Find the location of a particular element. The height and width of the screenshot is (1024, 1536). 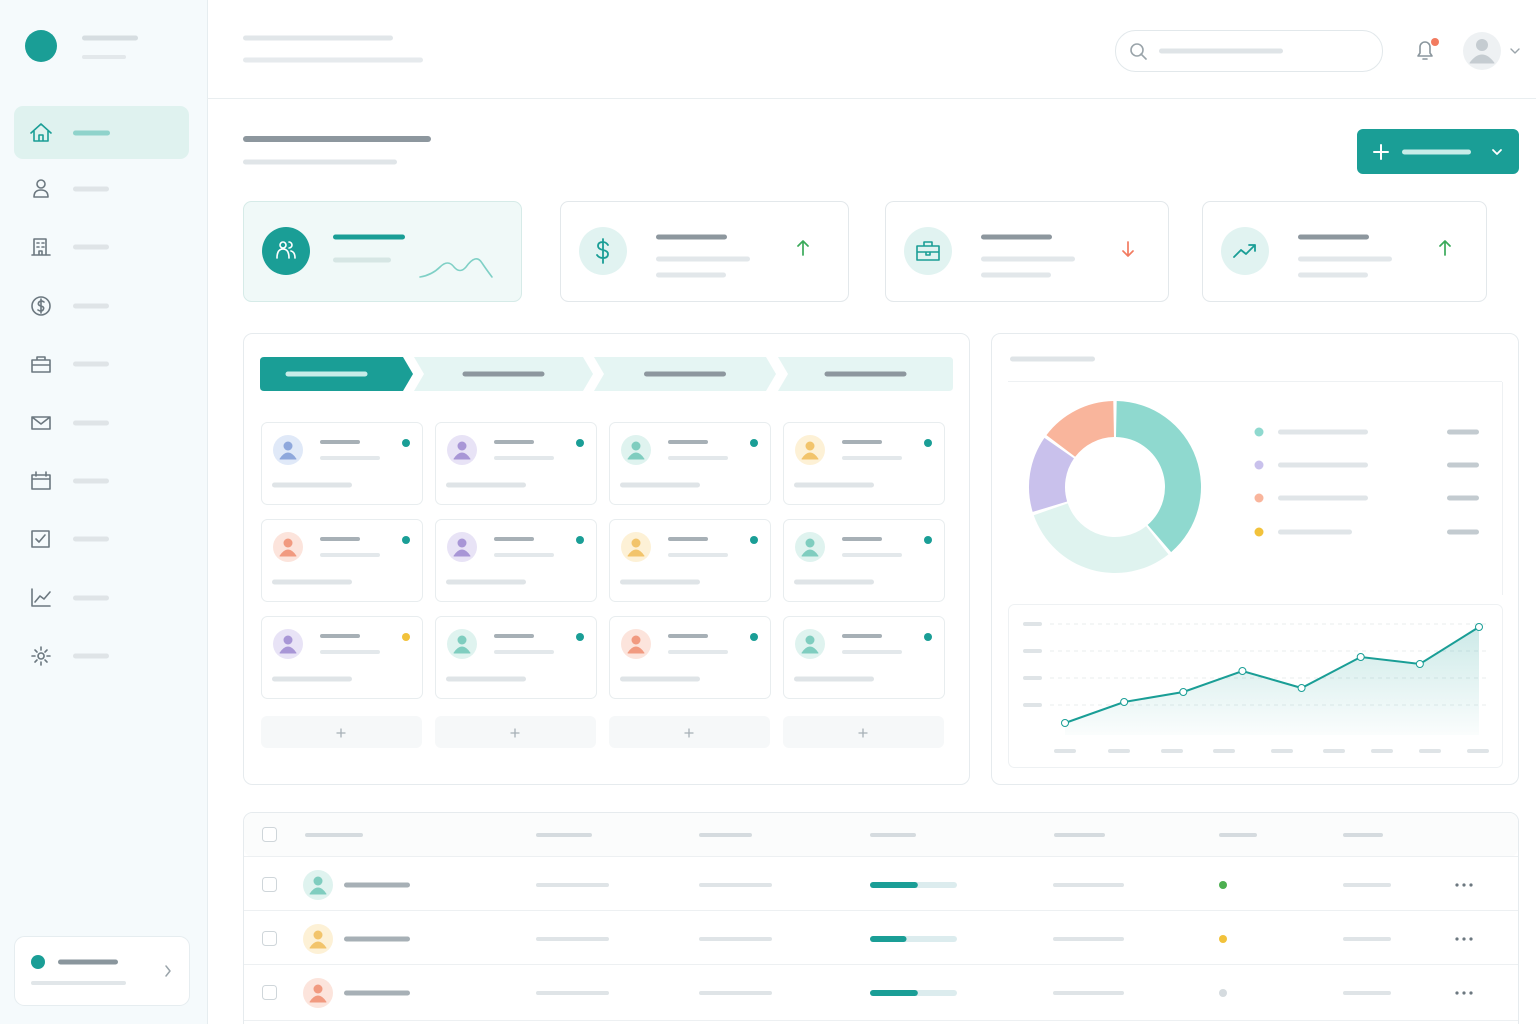

sparkline is located at coordinates (456, 268).